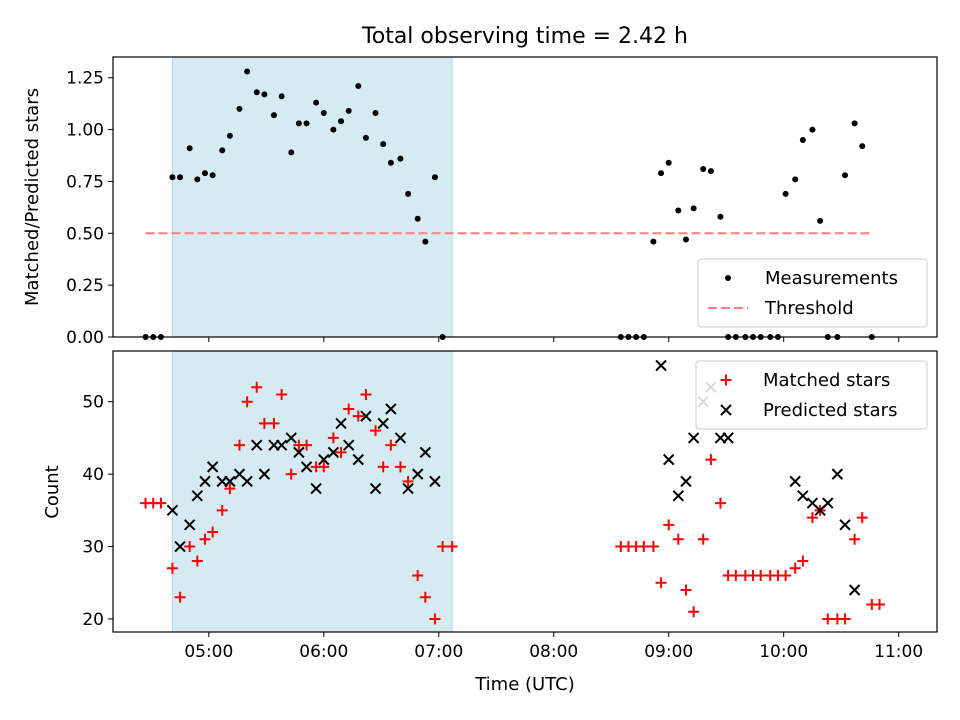  Describe the element at coordinates (52, 491) in the screenshot. I see `y-axis-label-bottom: Count` at that location.